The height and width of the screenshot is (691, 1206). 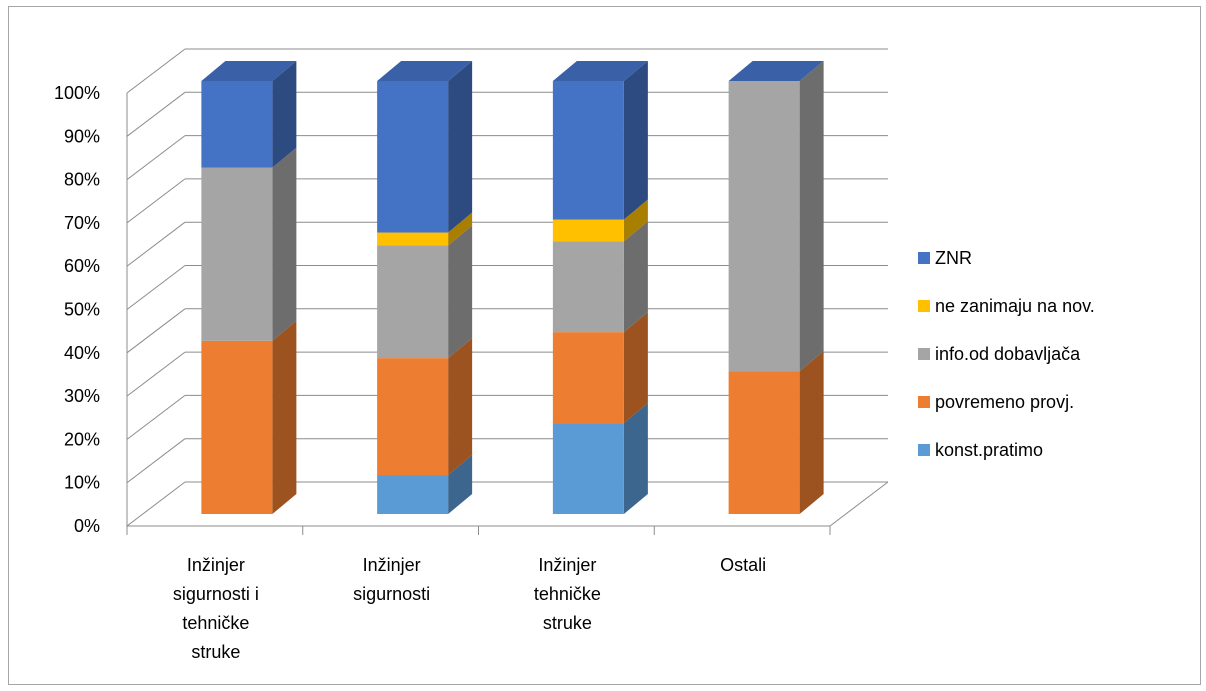 I want to click on y-tick-label: 0%, so click(x=87, y=526).